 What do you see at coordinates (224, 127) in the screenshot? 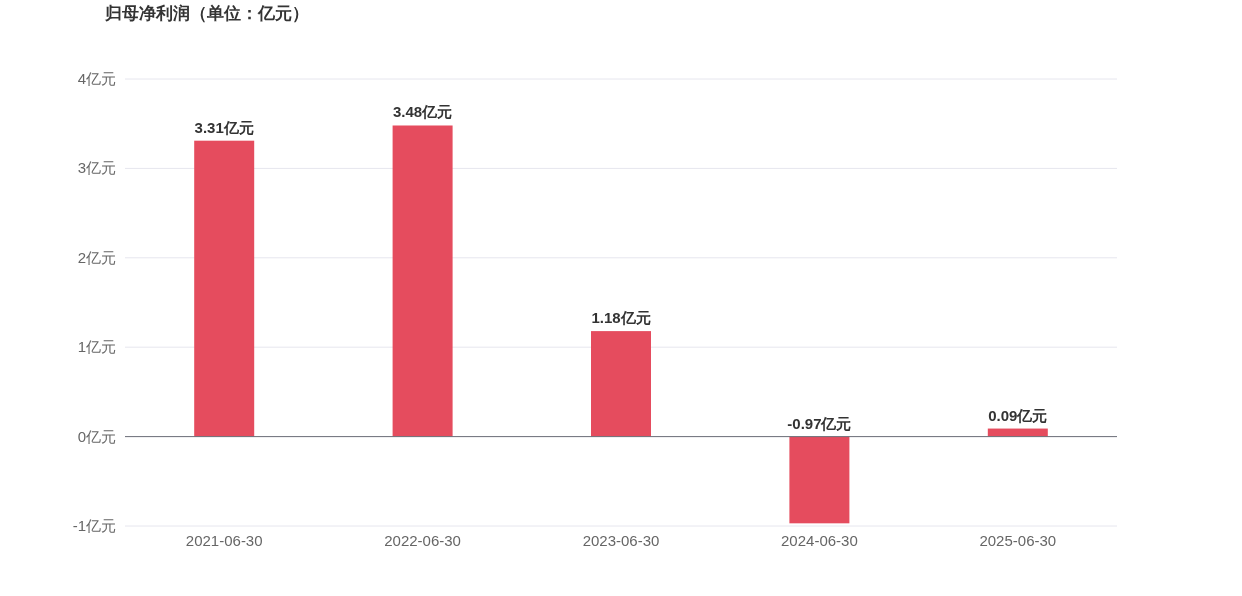
I see `data-label: 3.31亿元` at bounding box center [224, 127].